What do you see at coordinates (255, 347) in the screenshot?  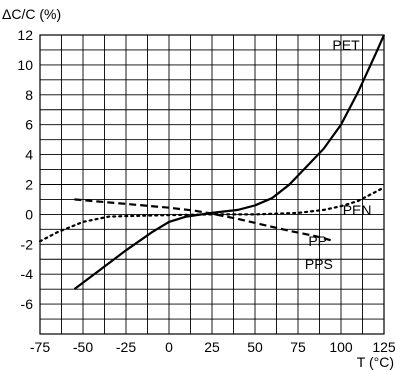 I see `x-tick-label: 50` at bounding box center [255, 347].